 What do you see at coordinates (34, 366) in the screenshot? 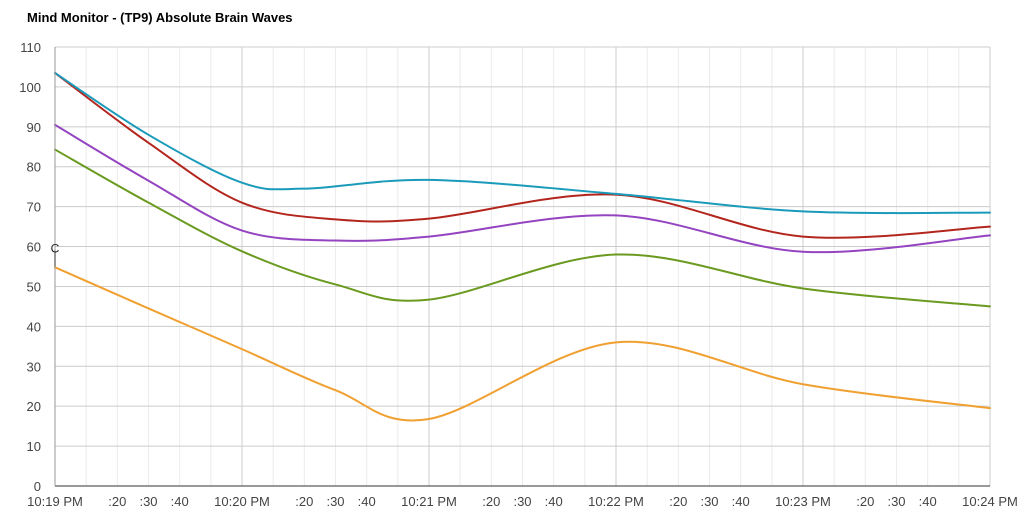
I see `y-tick-label: 30` at bounding box center [34, 366].